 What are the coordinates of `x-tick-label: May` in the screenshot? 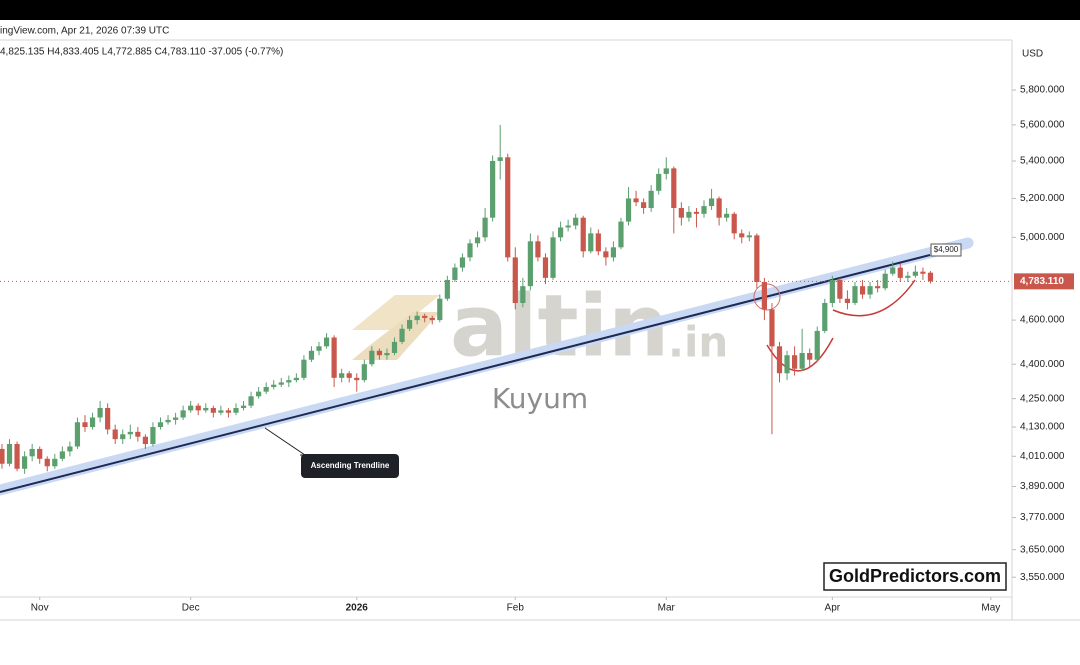 It's located at (990, 608).